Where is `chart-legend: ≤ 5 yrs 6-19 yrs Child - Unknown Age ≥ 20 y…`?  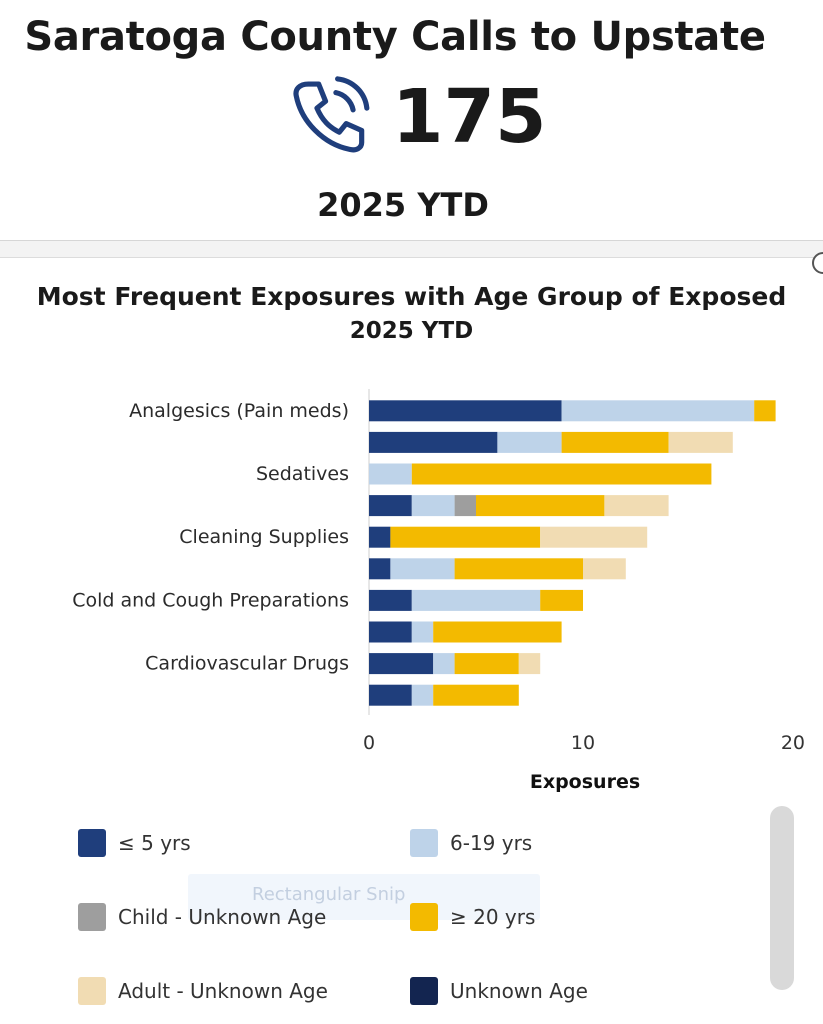
chart-legend: ≤ 5 yrs 6-19 yrs Child - Unknown Age ≥ 20 y… is located at coordinates (378, 920).